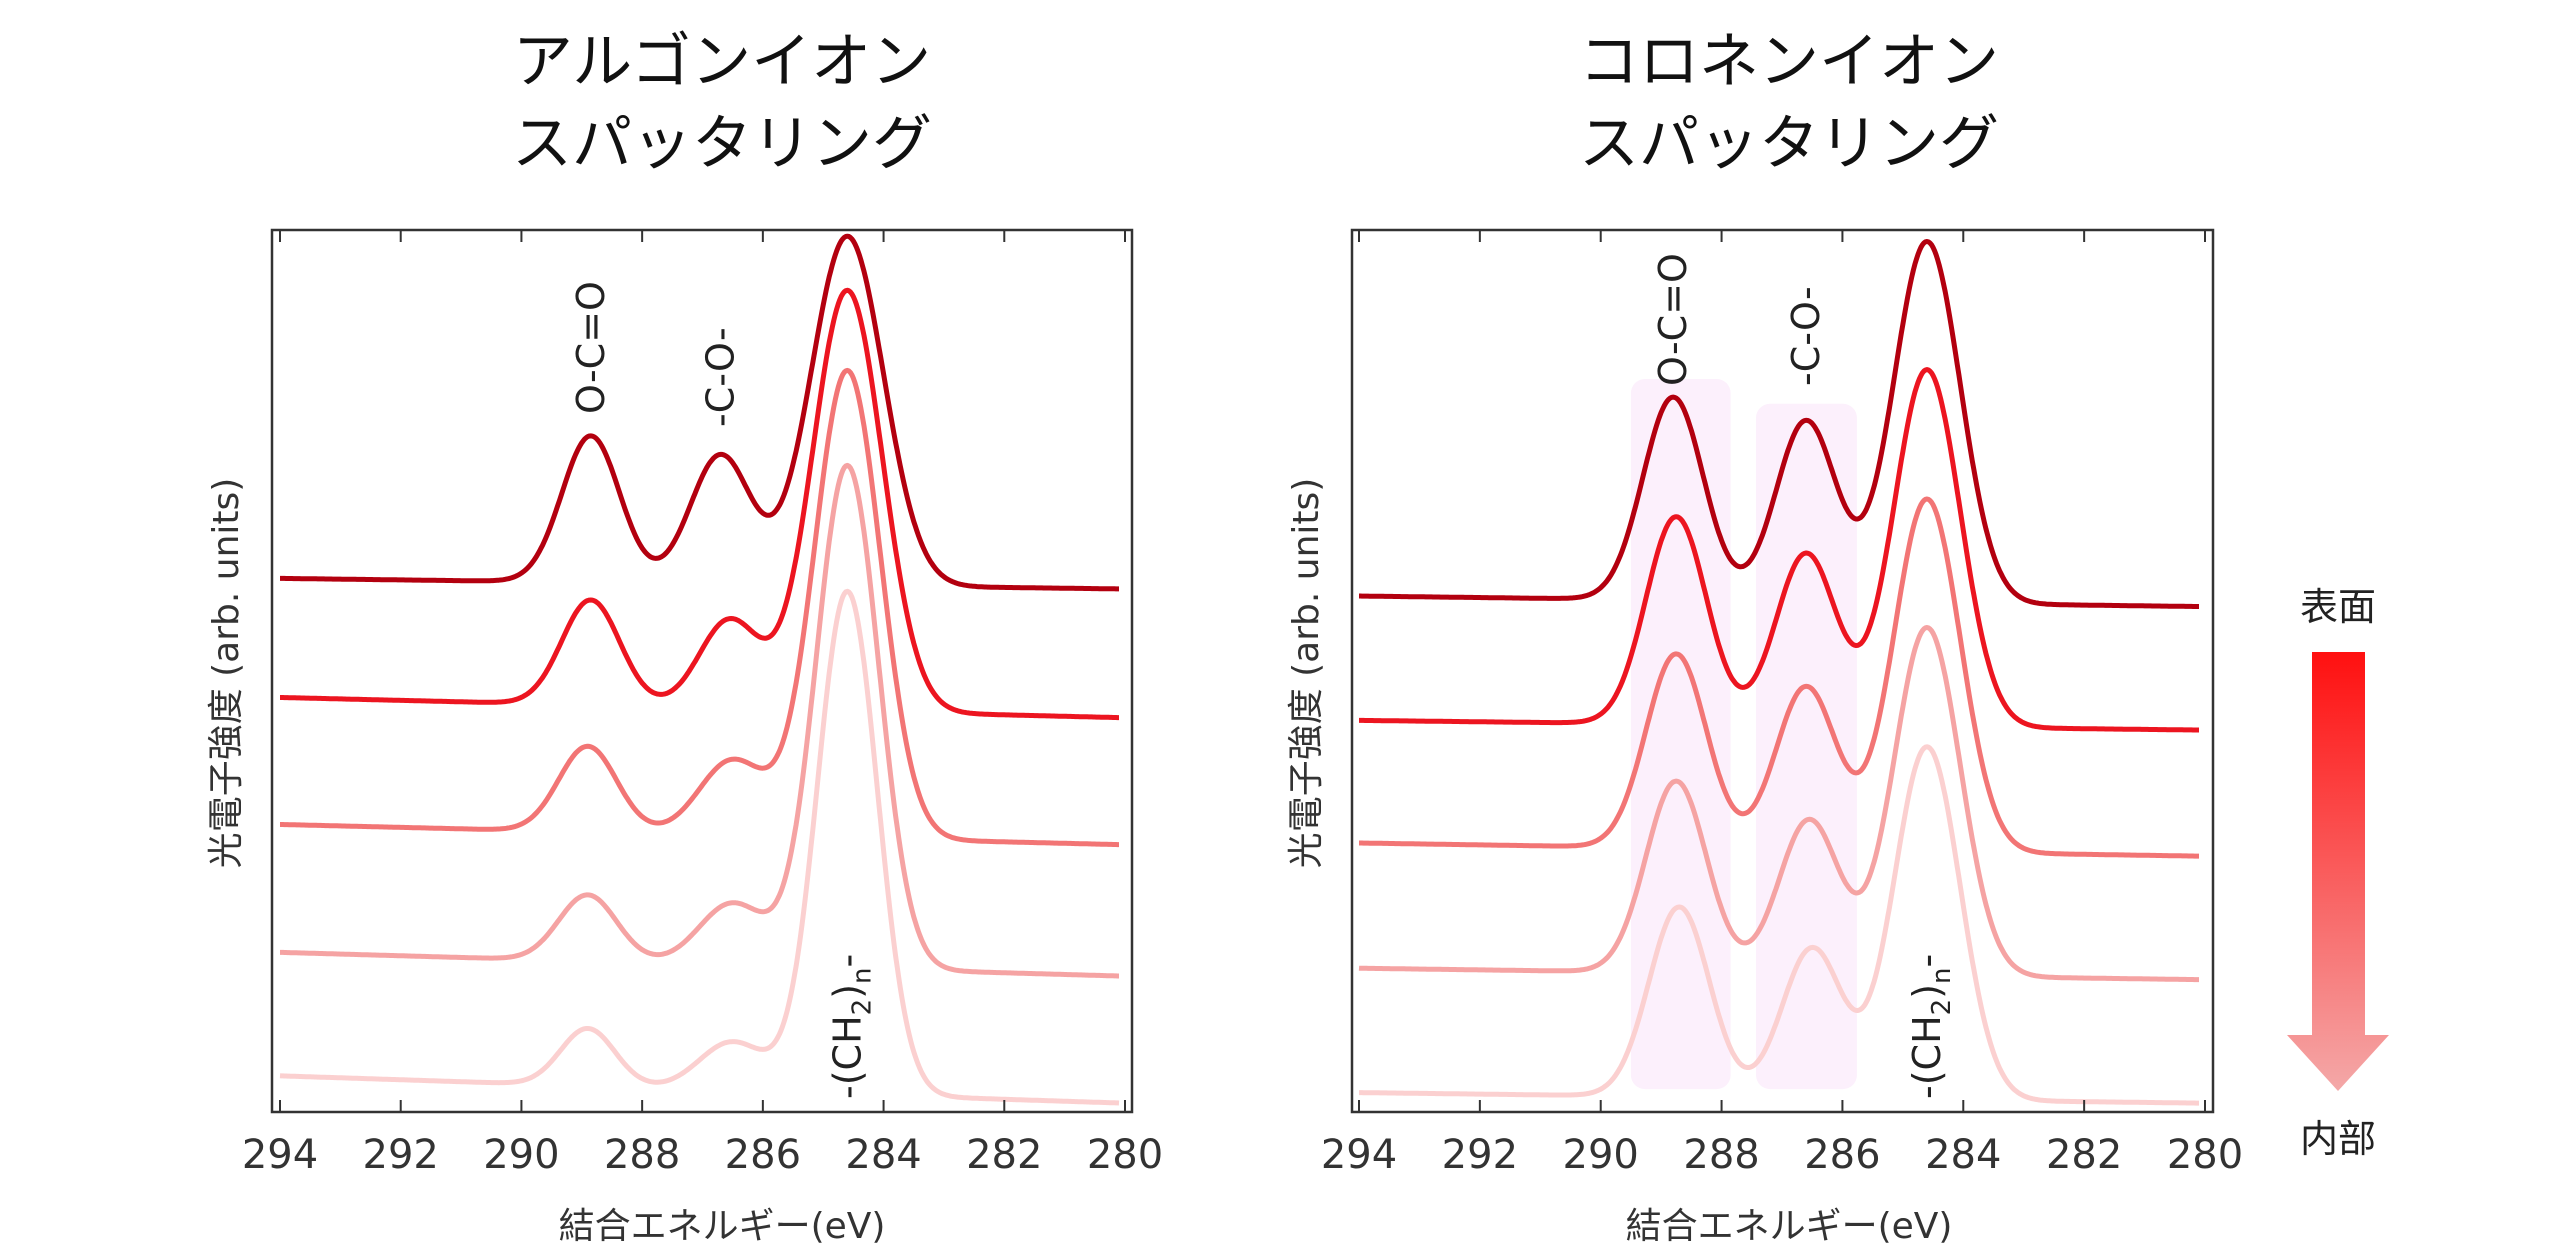 Image resolution: width=2560 pixels, height=1246 pixels. I want to click on chart-title-line: アルゴンイオン, so click(722, 62).